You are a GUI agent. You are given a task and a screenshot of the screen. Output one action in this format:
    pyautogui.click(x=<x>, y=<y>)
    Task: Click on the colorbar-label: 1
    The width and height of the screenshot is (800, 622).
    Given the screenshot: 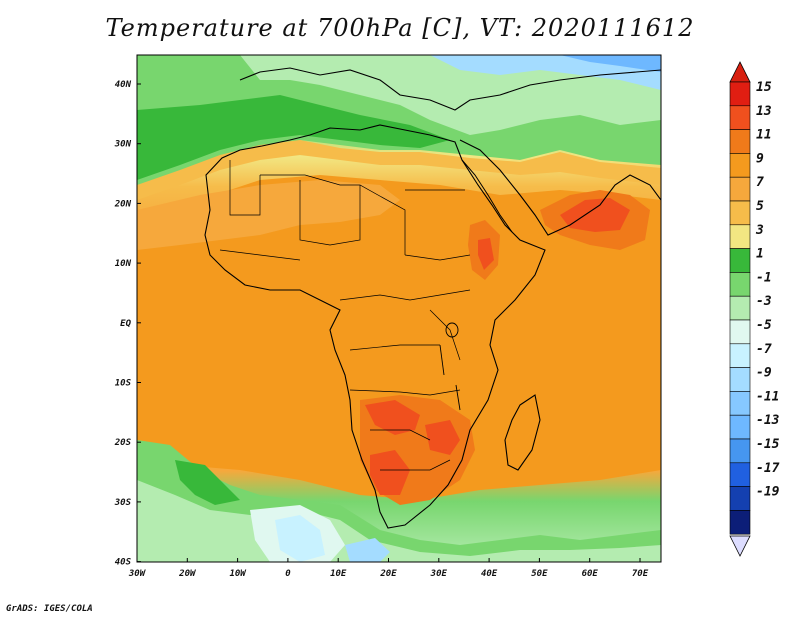 What is the action you would take?
    pyautogui.click(x=760, y=254)
    